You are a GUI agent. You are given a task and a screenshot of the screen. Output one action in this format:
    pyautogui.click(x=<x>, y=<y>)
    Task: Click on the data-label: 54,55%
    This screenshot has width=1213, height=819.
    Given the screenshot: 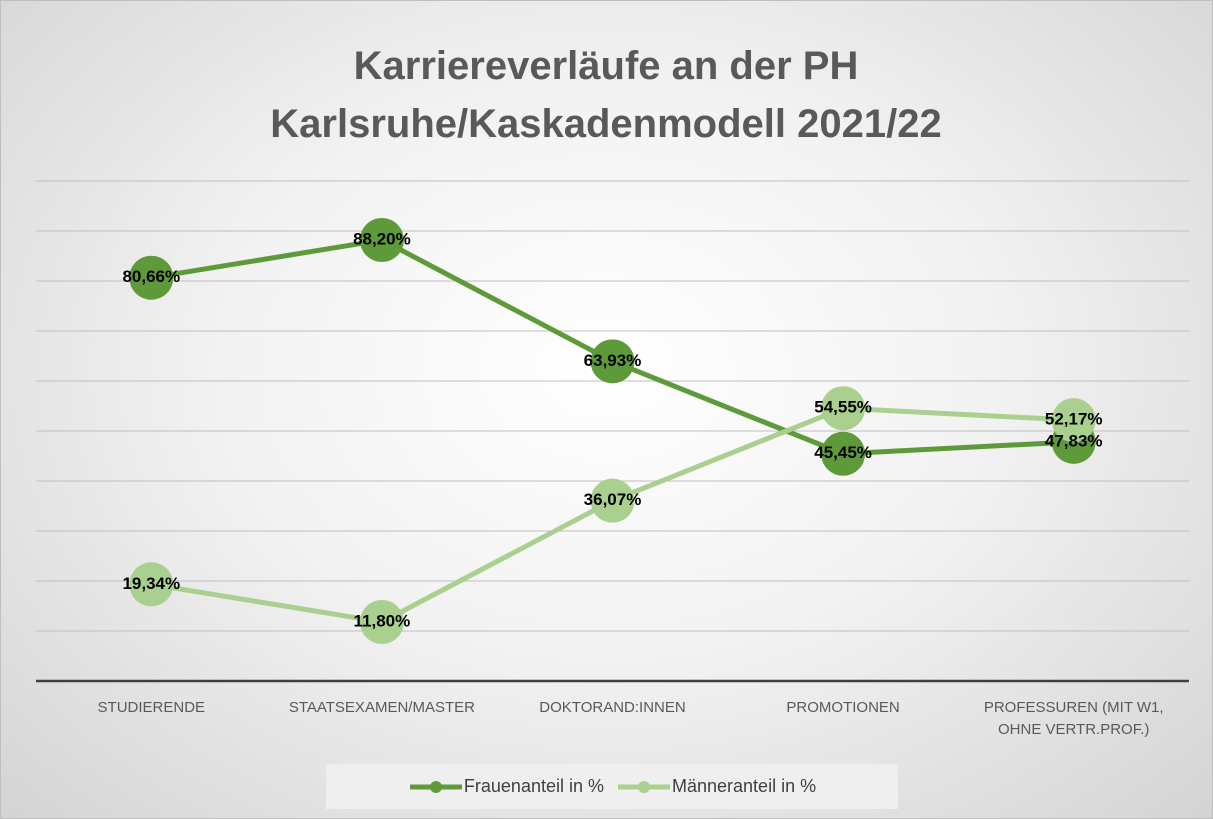 What is the action you would take?
    pyautogui.click(x=843, y=407)
    